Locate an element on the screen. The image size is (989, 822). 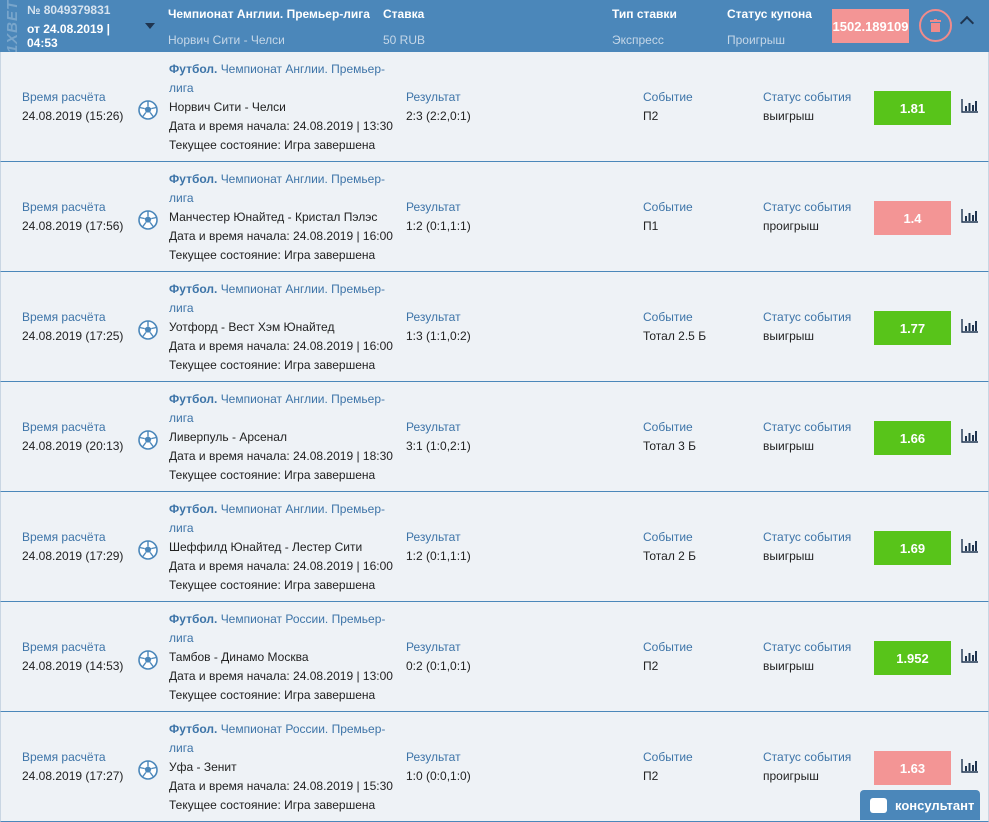
result-value: 3:1 (1:0,2:1) is located at coordinates (438, 446).